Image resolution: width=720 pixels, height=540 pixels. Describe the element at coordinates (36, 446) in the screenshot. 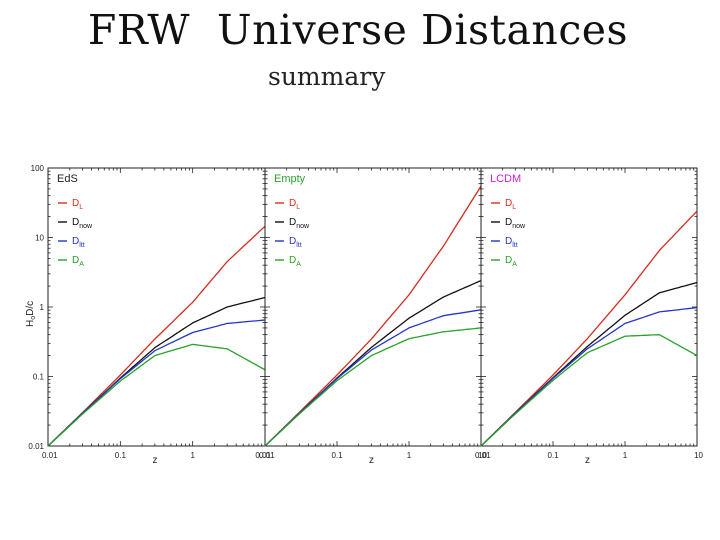

I see `y-tick-label: 0.01` at that location.